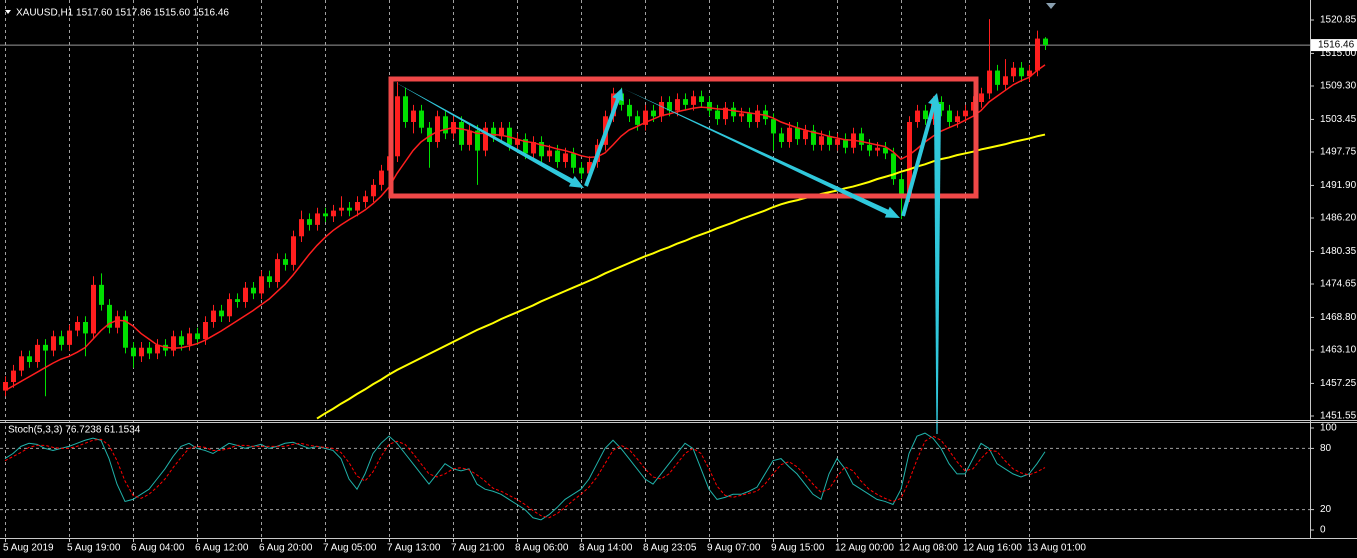 The width and height of the screenshot is (1357, 558). Describe the element at coordinates (683, 137) in the screenshot. I see `range-box` at that location.